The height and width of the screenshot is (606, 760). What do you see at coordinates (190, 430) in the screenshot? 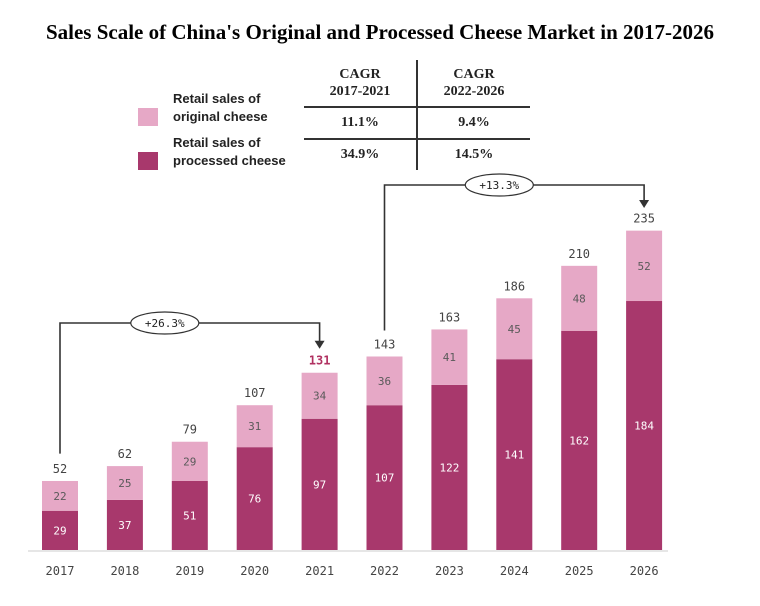
I see `data-label-total: 79` at bounding box center [190, 430].